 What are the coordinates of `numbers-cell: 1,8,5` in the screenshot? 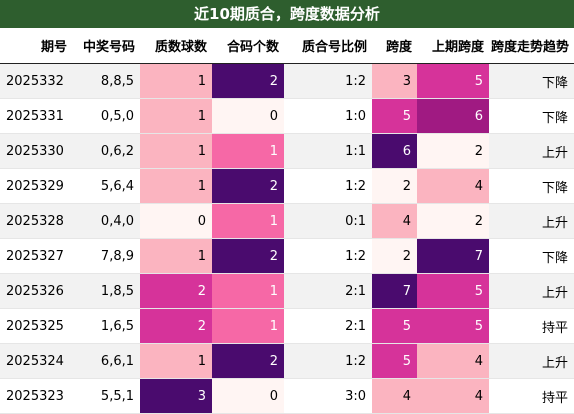 It's located at (106, 291).